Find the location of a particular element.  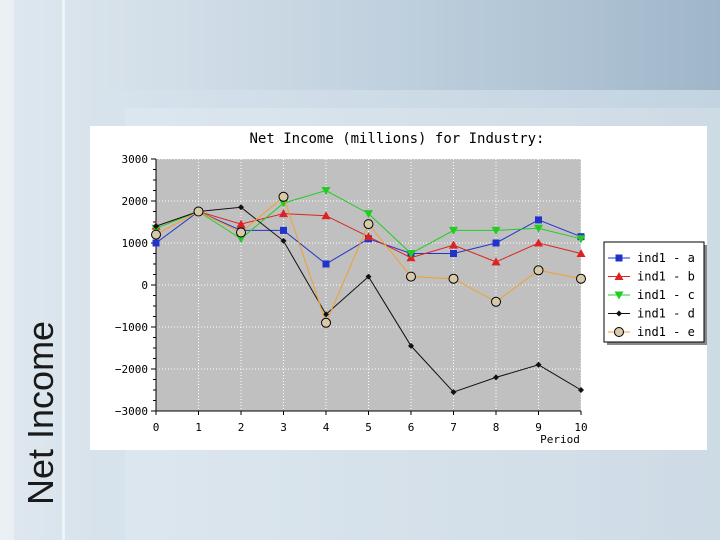

y-tick-label: 1000 is located at coordinates (135, 243).